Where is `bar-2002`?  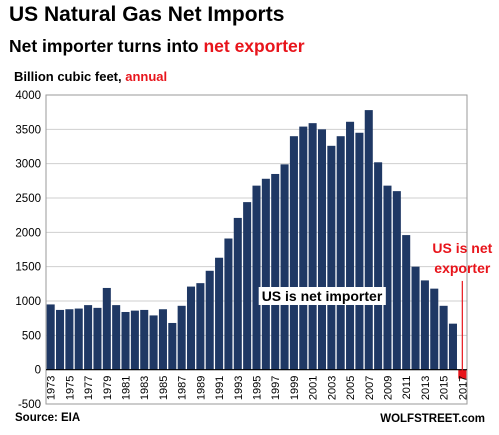 bar-2002 is located at coordinates (322, 249).